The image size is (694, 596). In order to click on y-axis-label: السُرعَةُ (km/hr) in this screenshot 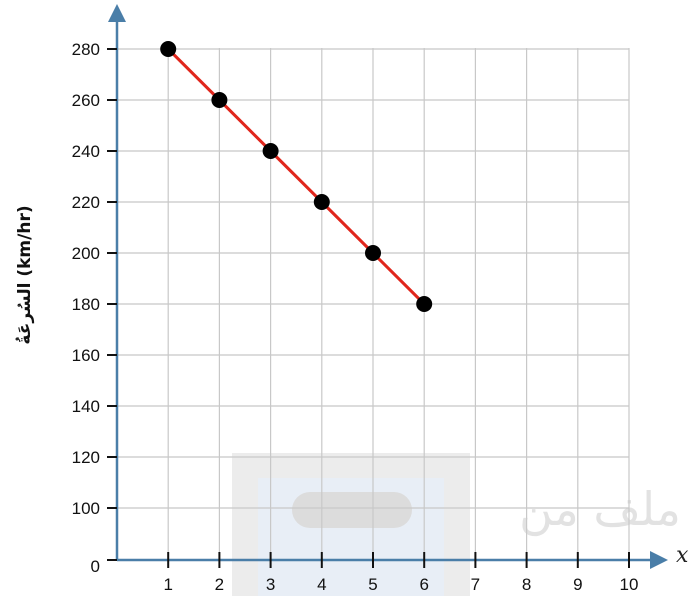, I will do `click(25, 274)`.